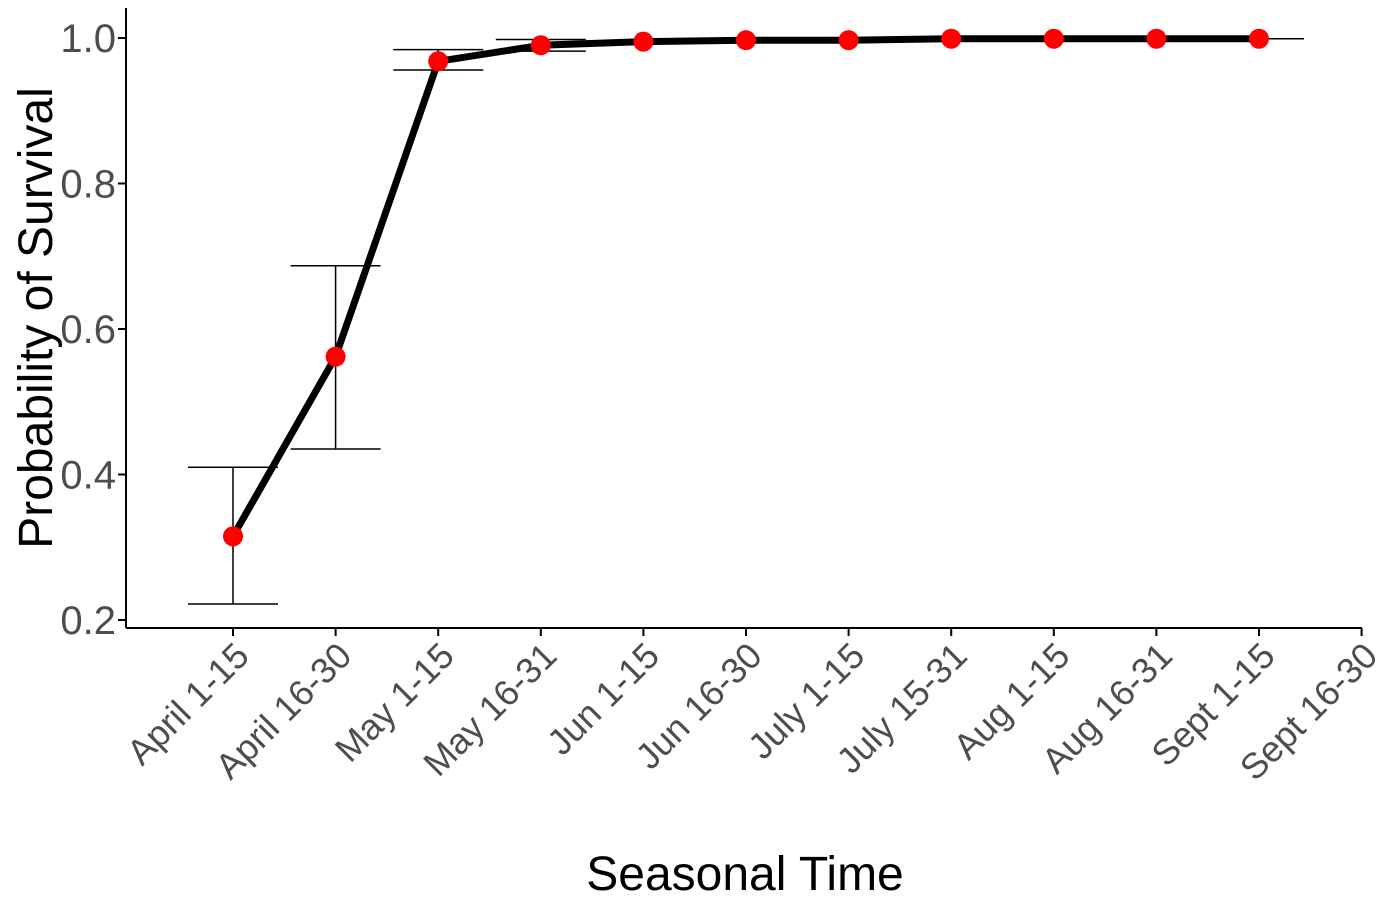  What do you see at coordinates (745, 874) in the screenshot?
I see `x-axis-title: Seasonal Time` at bounding box center [745, 874].